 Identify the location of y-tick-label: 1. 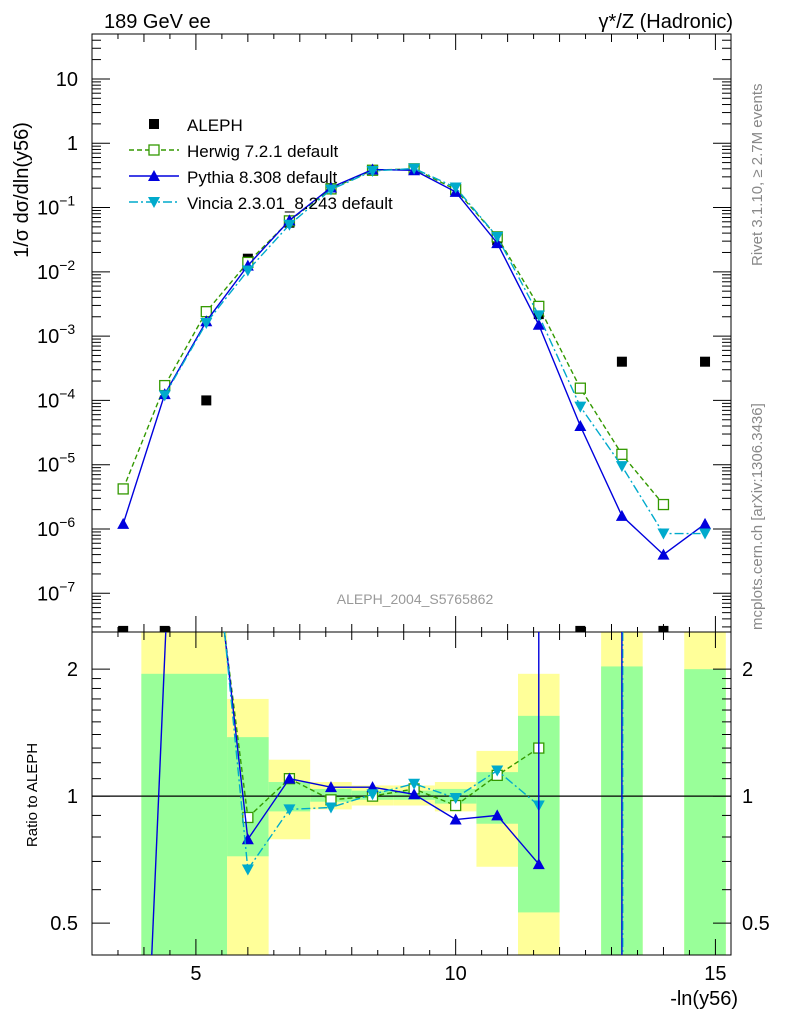
(72, 144).